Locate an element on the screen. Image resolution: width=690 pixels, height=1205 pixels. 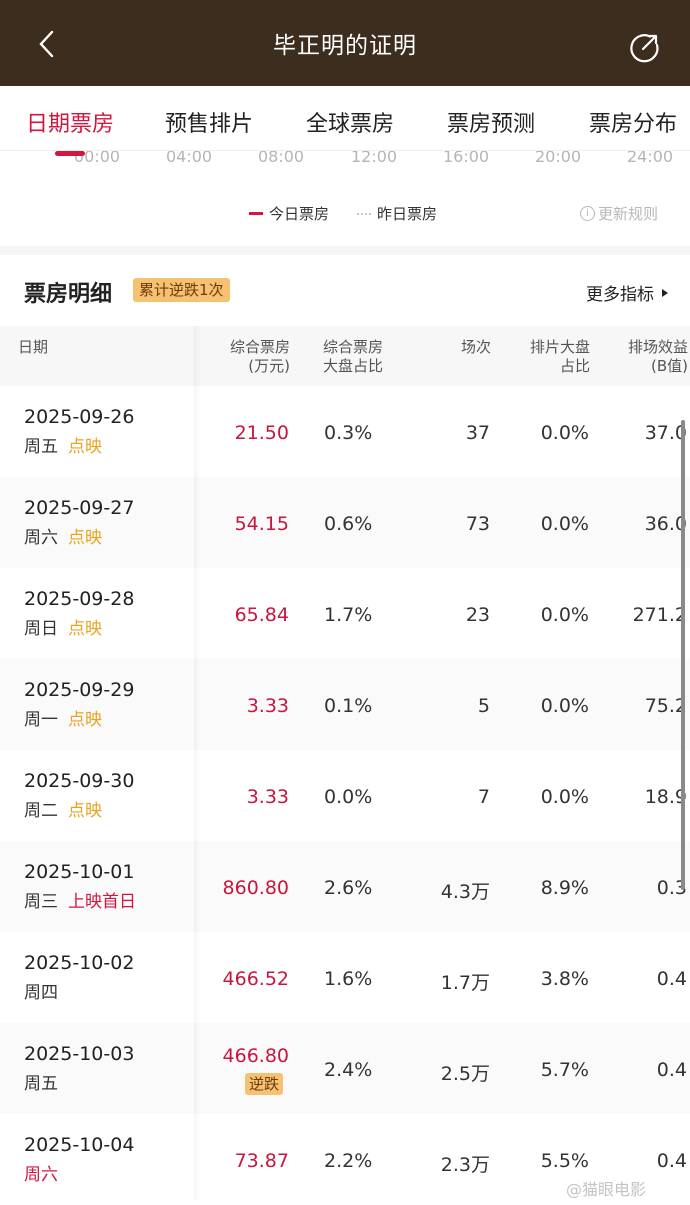
share-icon is located at coordinates (644, 48).